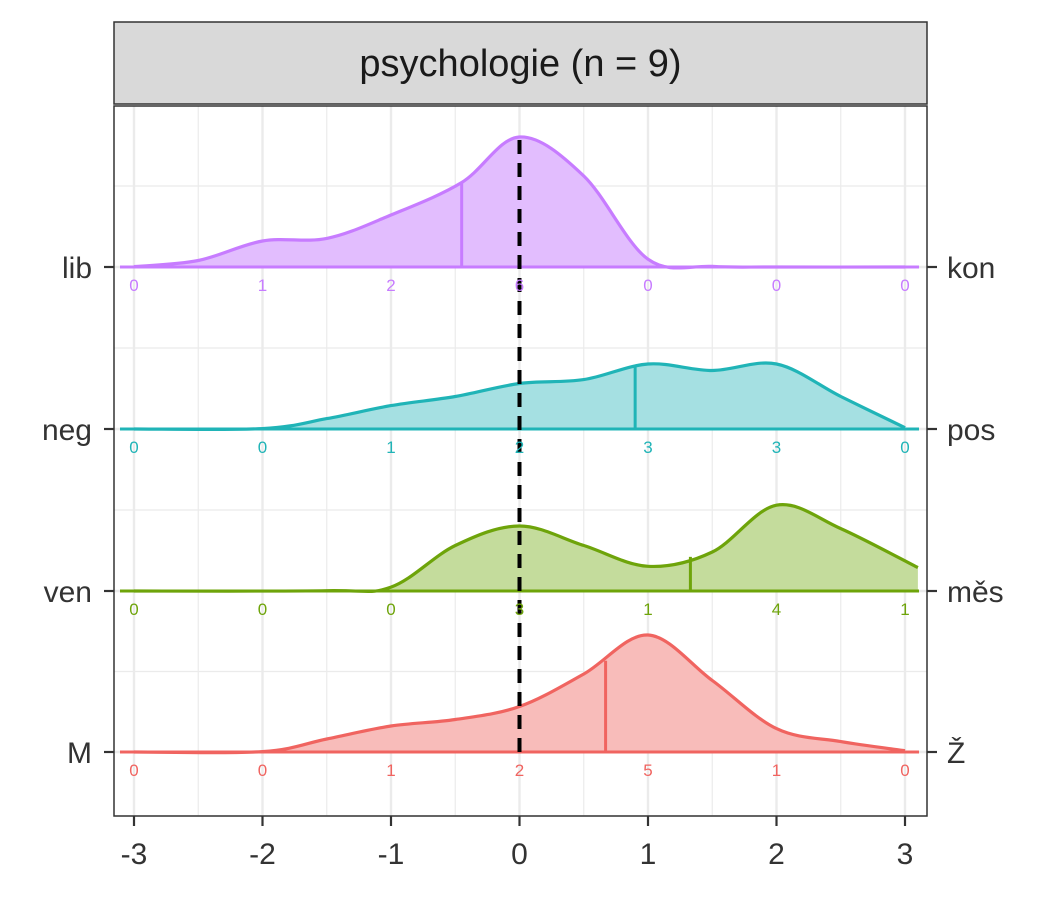 This screenshot has width=1050, height=900. Describe the element at coordinates (68, 592) in the screenshot. I see `y-label-left: ven` at that location.